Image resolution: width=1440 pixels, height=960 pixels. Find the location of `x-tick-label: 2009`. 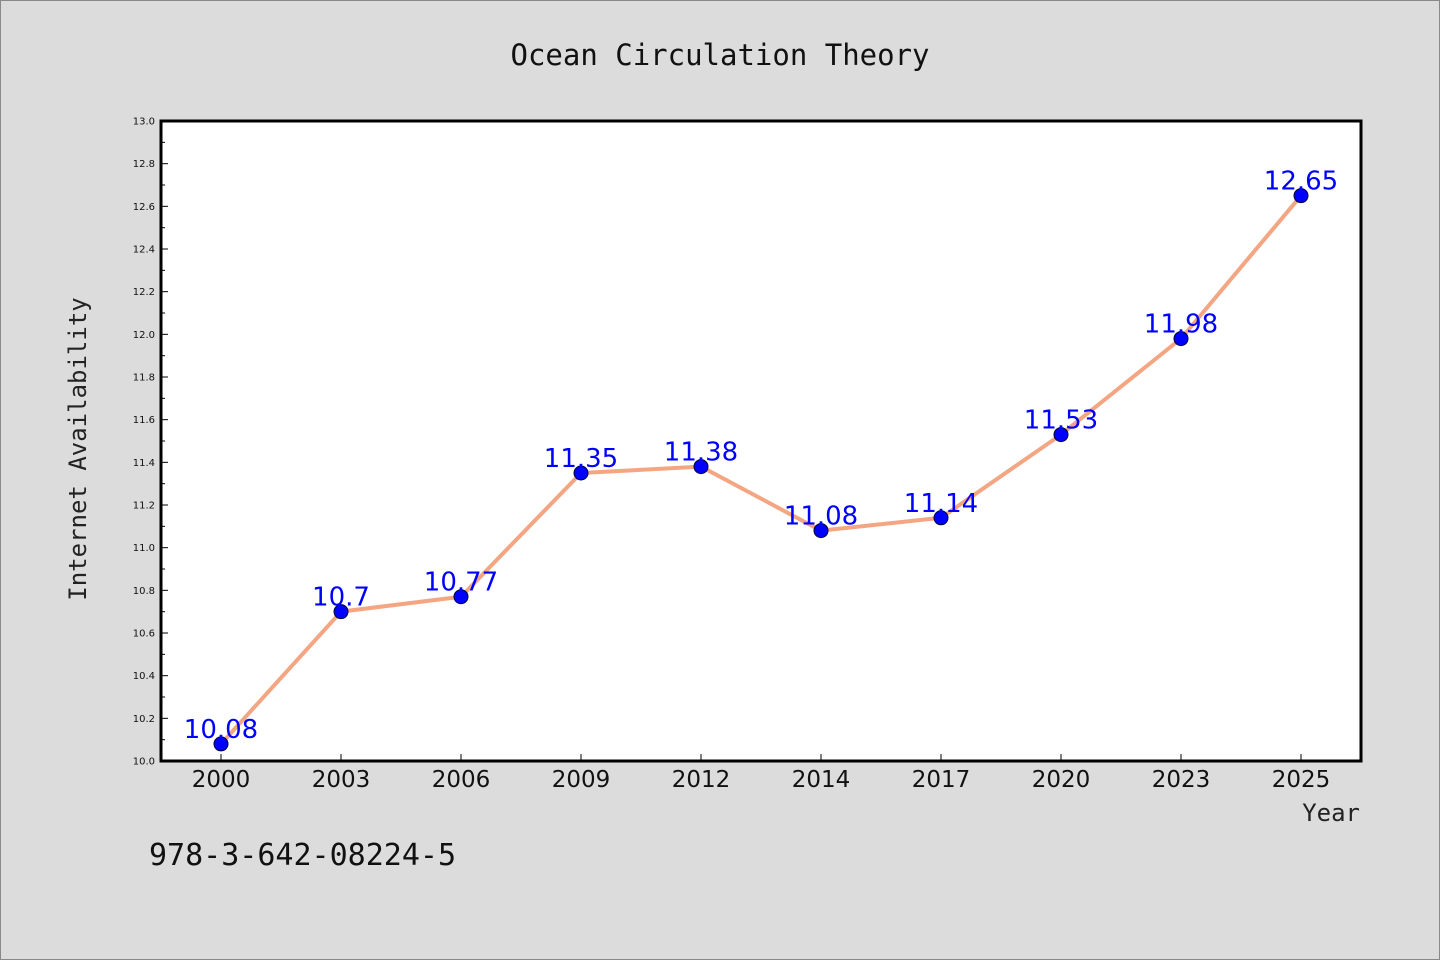

x-tick-label: 2009 is located at coordinates (581, 780).